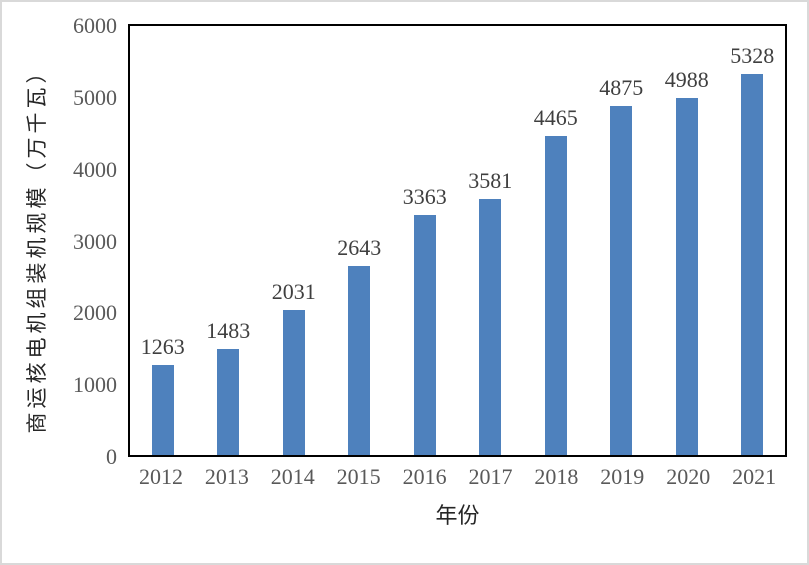 This screenshot has width=809, height=565. I want to click on x-tick-label: 2021, so click(754, 476).